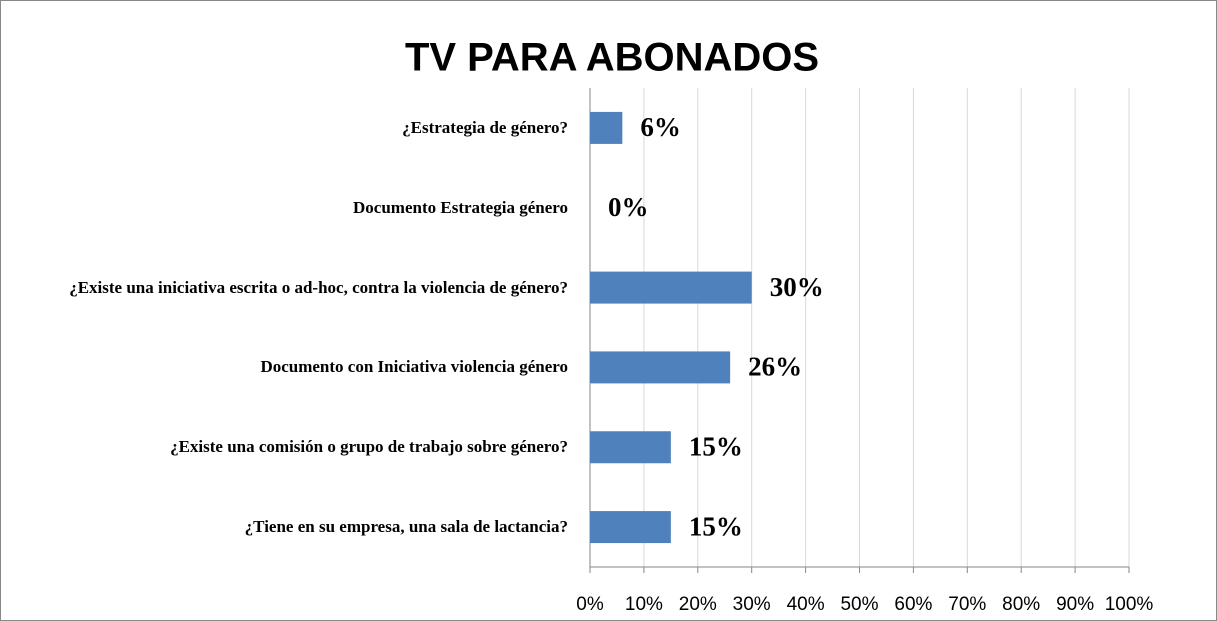 This screenshot has height=621, width=1217. I want to click on x-tick-label: 60%, so click(913, 604).